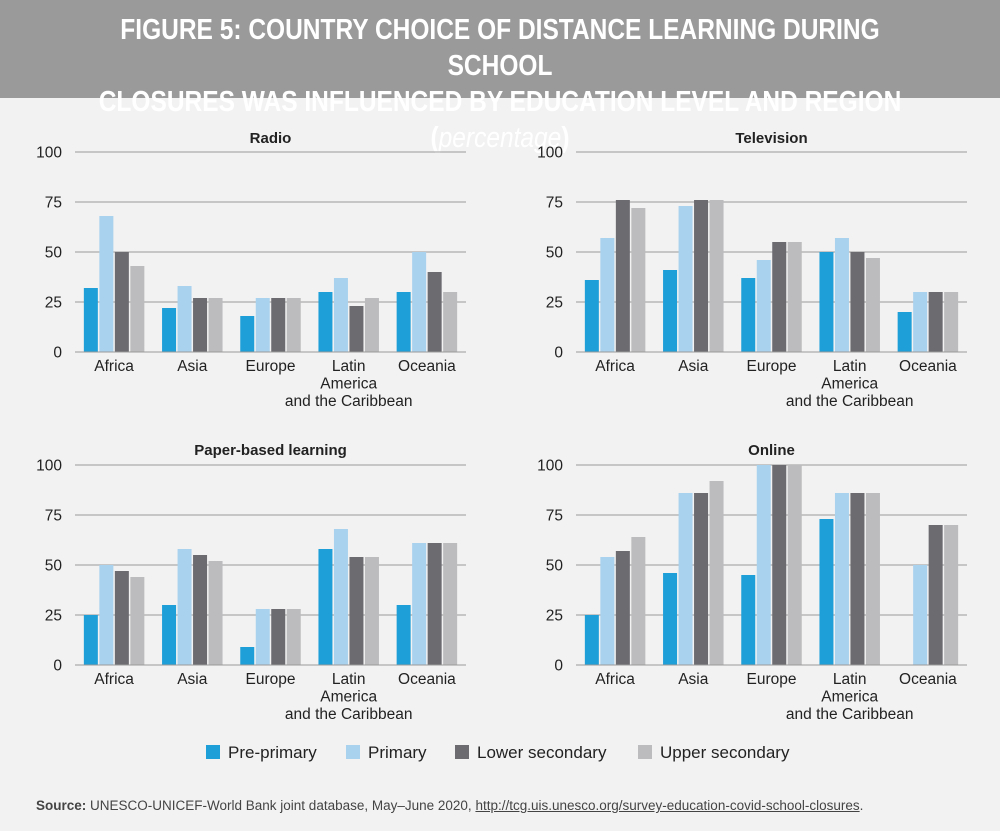 This screenshot has height=831, width=1000. I want to click on legend-label-lower-secondary: Lower secondary, so click(542, 752).